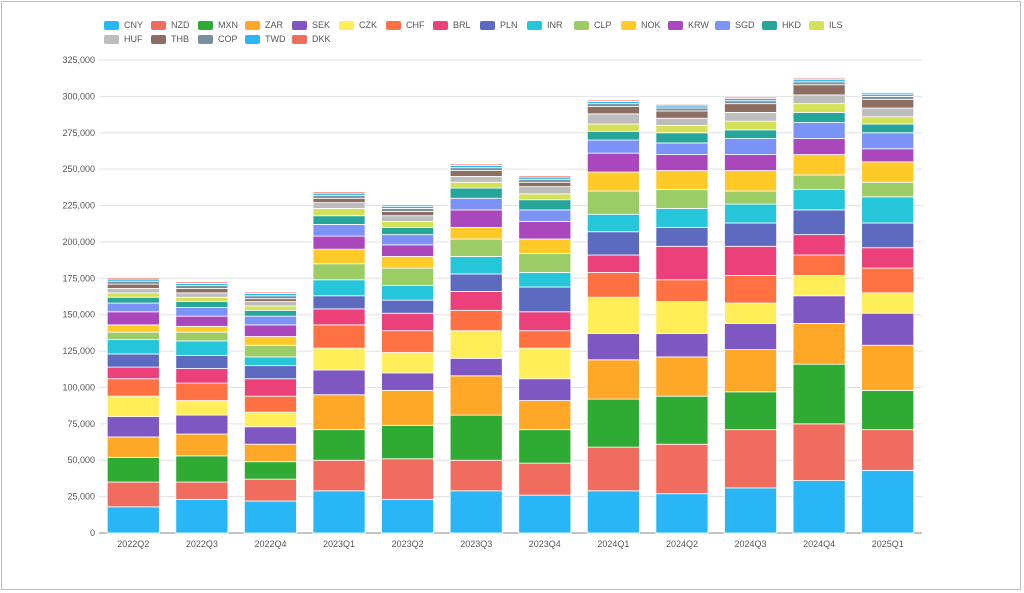  What do you see at coordinates (826, 25) in the screenshot?
I see `legend-item: ILS` at bounding box center [826, 25].